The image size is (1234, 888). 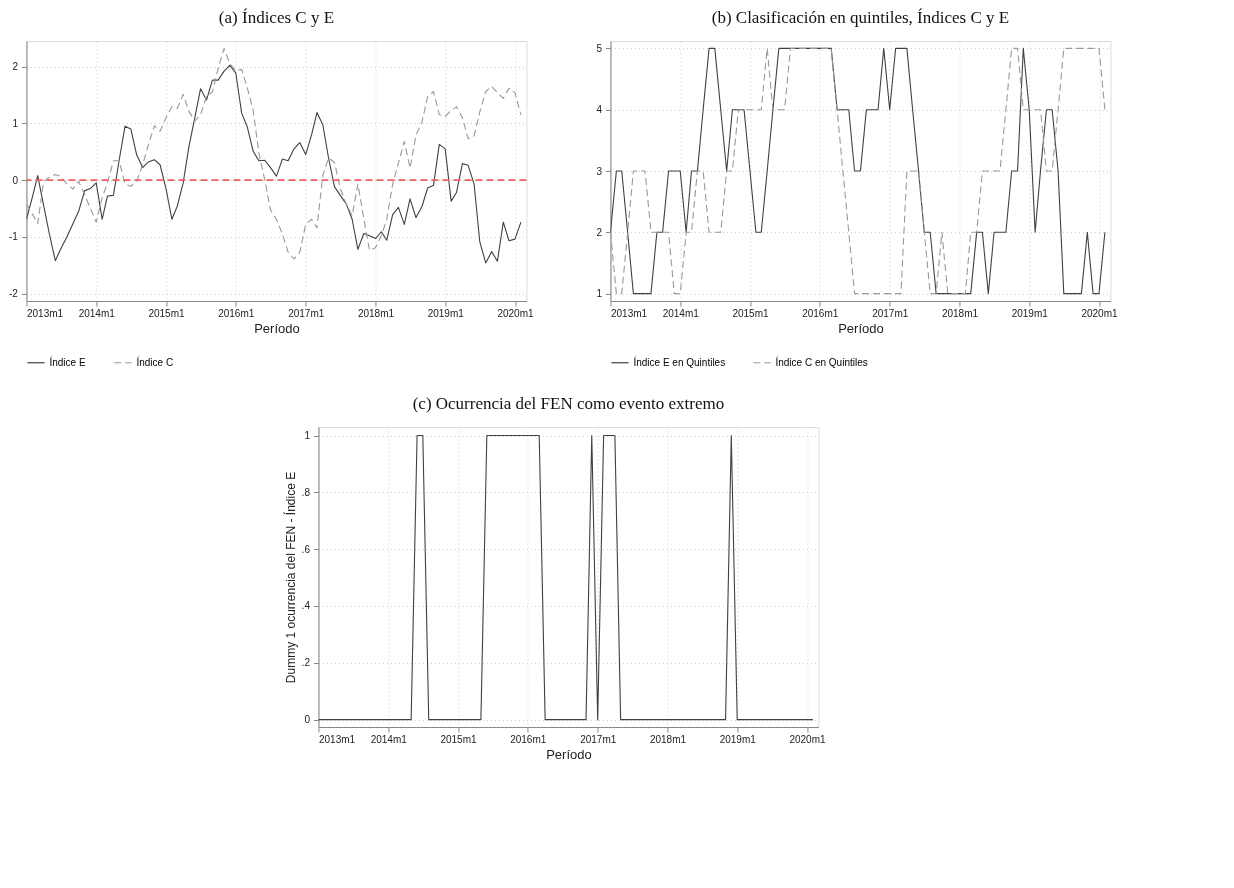 I want to click on legend-label: Índice C en Quintiles, so click(x=821, y=361).